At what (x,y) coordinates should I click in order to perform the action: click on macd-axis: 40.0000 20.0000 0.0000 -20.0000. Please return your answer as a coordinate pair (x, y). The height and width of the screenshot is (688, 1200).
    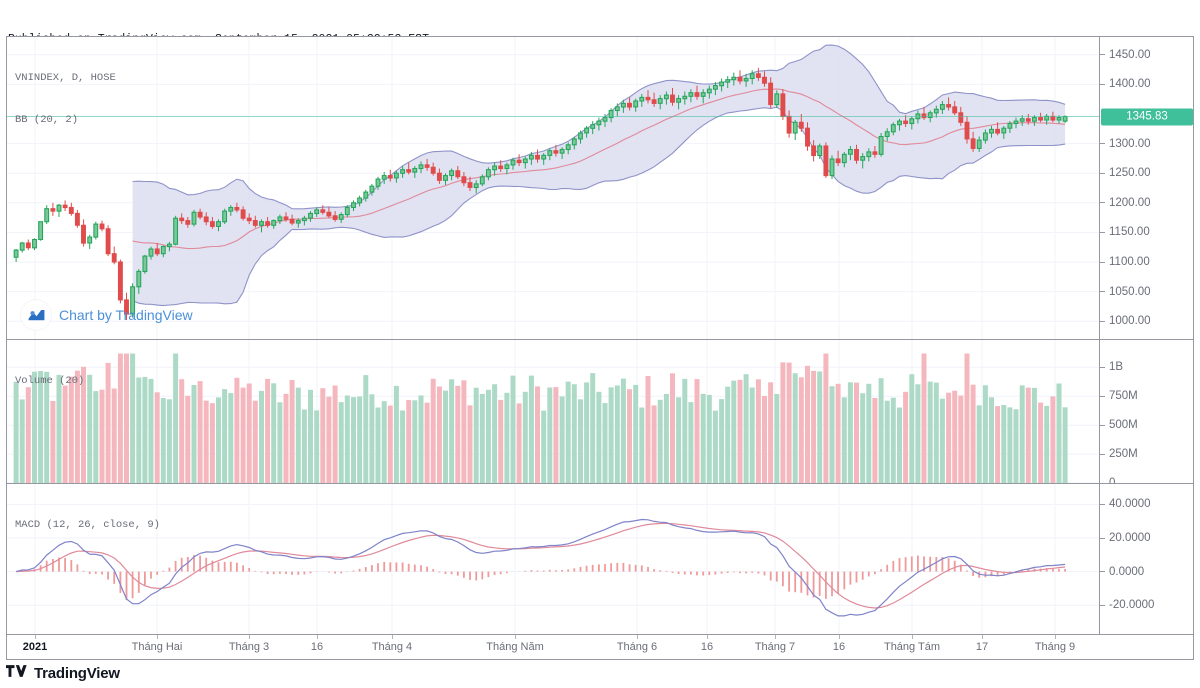
    Looking at the image, I should click on (1146, 559).